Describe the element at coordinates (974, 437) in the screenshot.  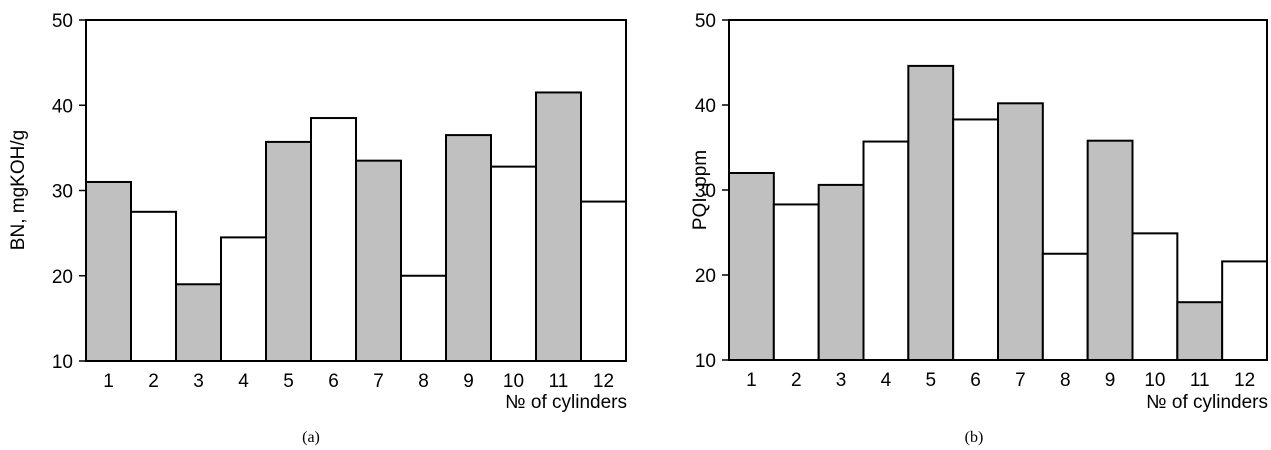
I see `panel-caption: (b)` at that location.